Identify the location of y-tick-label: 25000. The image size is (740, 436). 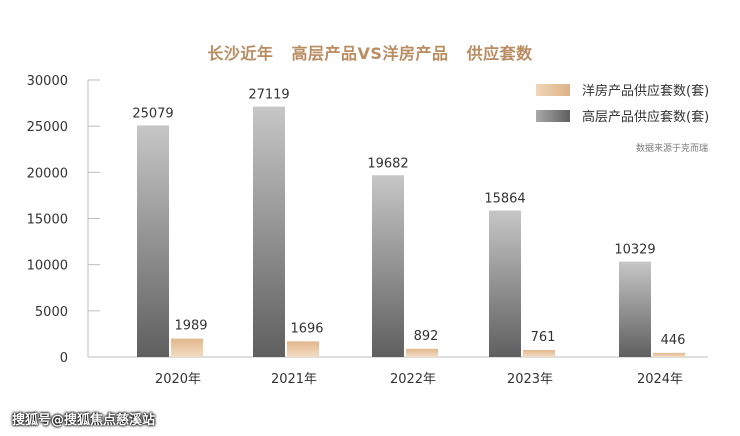
(47, 127).